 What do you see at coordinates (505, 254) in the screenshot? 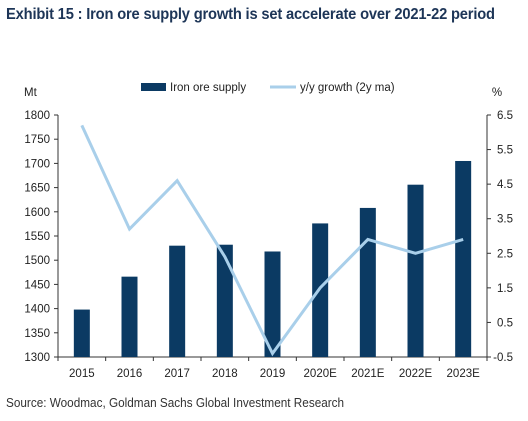
I see `right-tick-label: 2.5` at bounding box center [505, 254].